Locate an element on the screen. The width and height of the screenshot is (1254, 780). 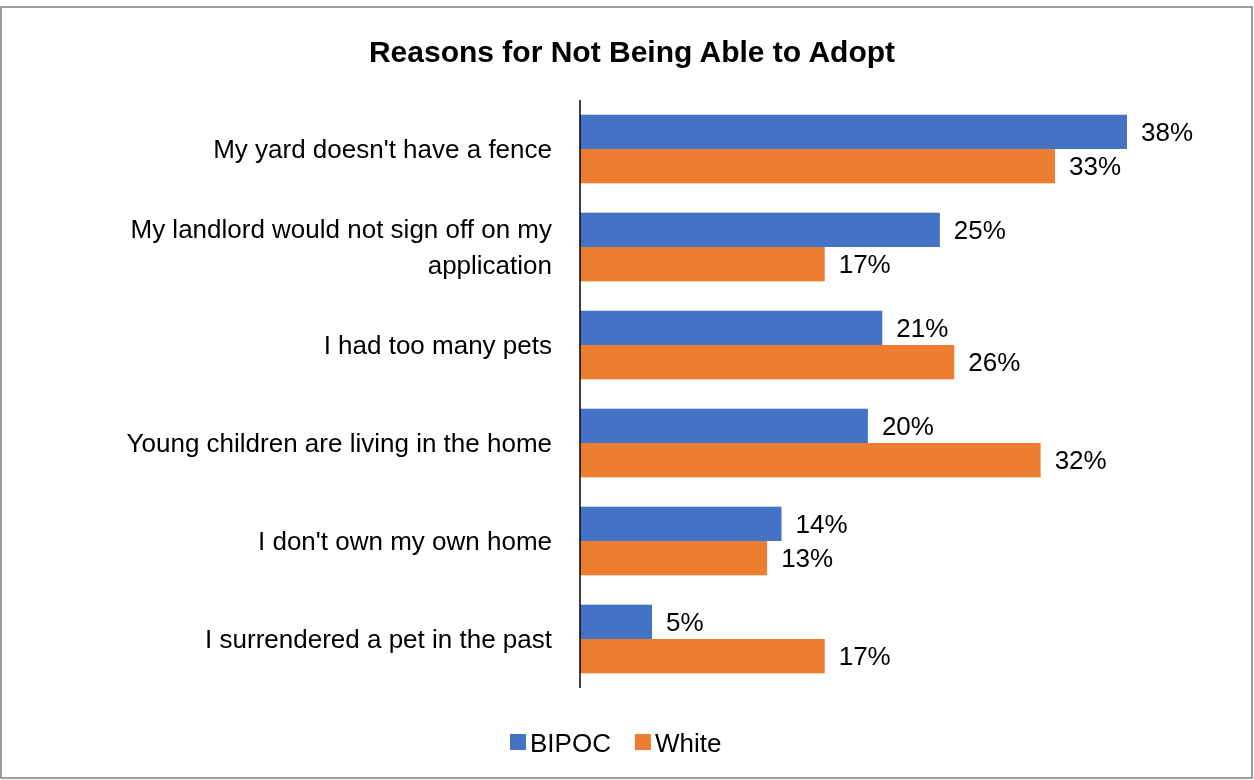
y-tick-label: Young children are living in the home is located at coordinates (339, 443).